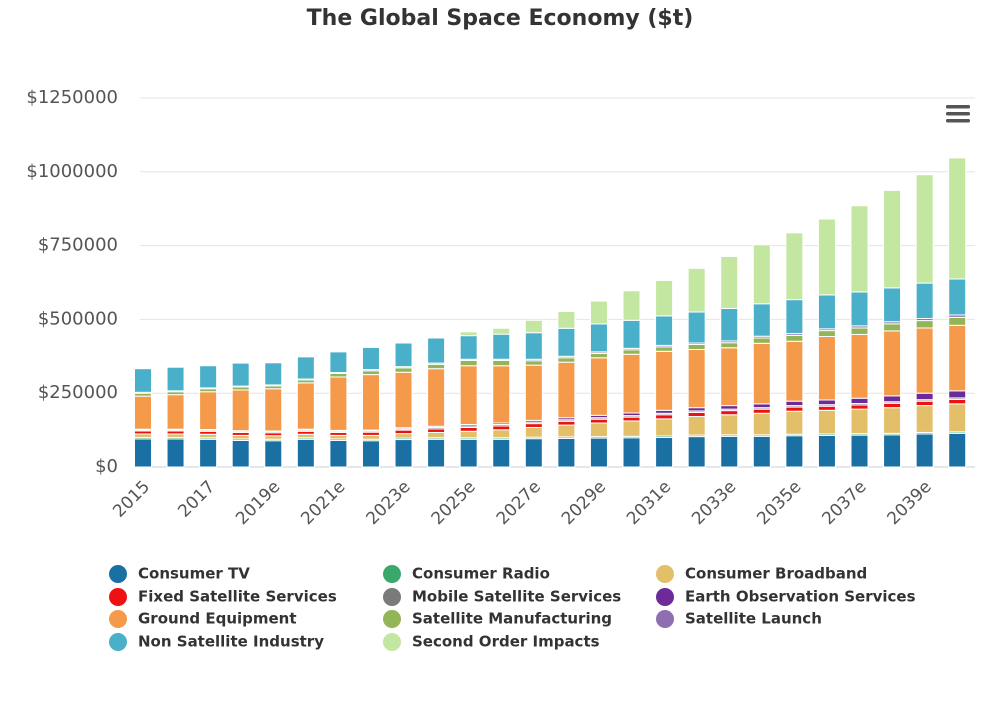  What do you see at coordinates (753, 619) in the screenshot?
I see `legend-label: Satellite Launch` at bounding box center [753, 619].